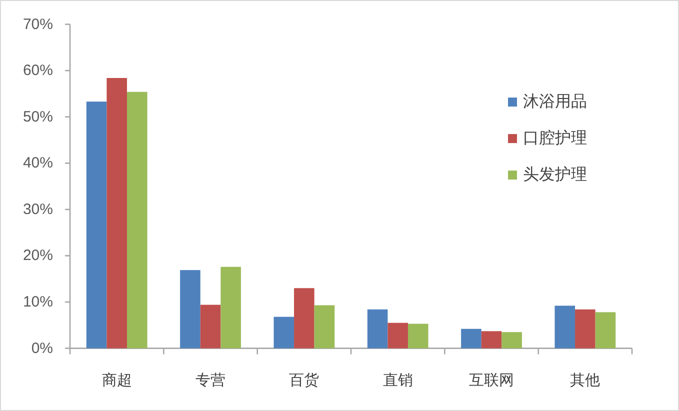  Describe the element at coordinates (37, 209) in the screenshot. I see `y-tick-label: 30%` at that location.